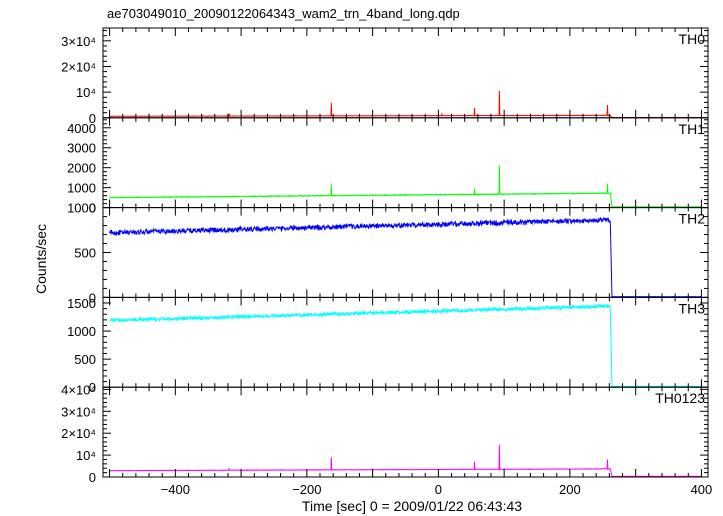  What do you see at coordinates (81, 168) in the screenshot?
I see `y-tick-label: 2000` at bounding box center [81, 168].